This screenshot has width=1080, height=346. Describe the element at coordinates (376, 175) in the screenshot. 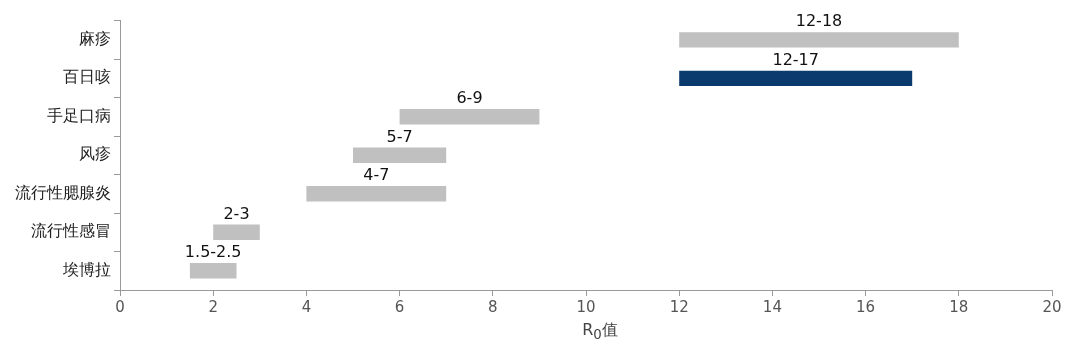

I see `data-label: 4-7` at that location.